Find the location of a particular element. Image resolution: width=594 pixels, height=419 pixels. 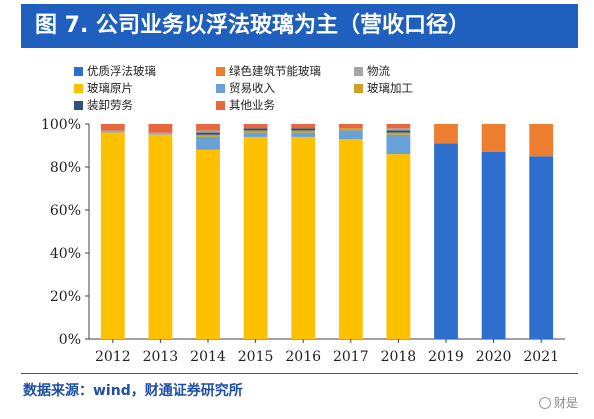

x-tick-label: 2019 is located at coordinates (446, 357).